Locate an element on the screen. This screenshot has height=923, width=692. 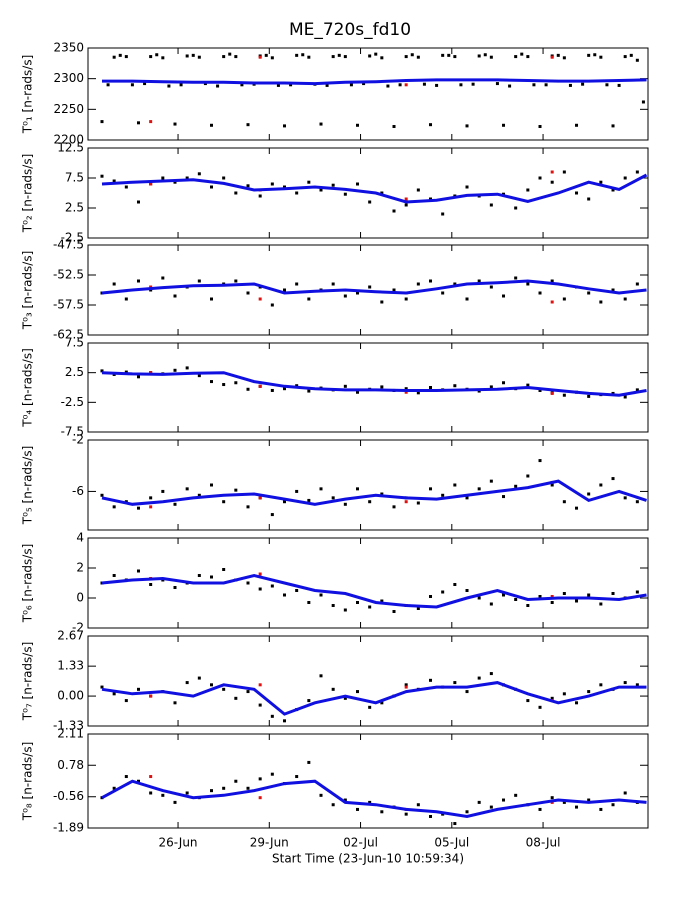
x-tick-label: 29-Jun is located at coordinates (269, 843).